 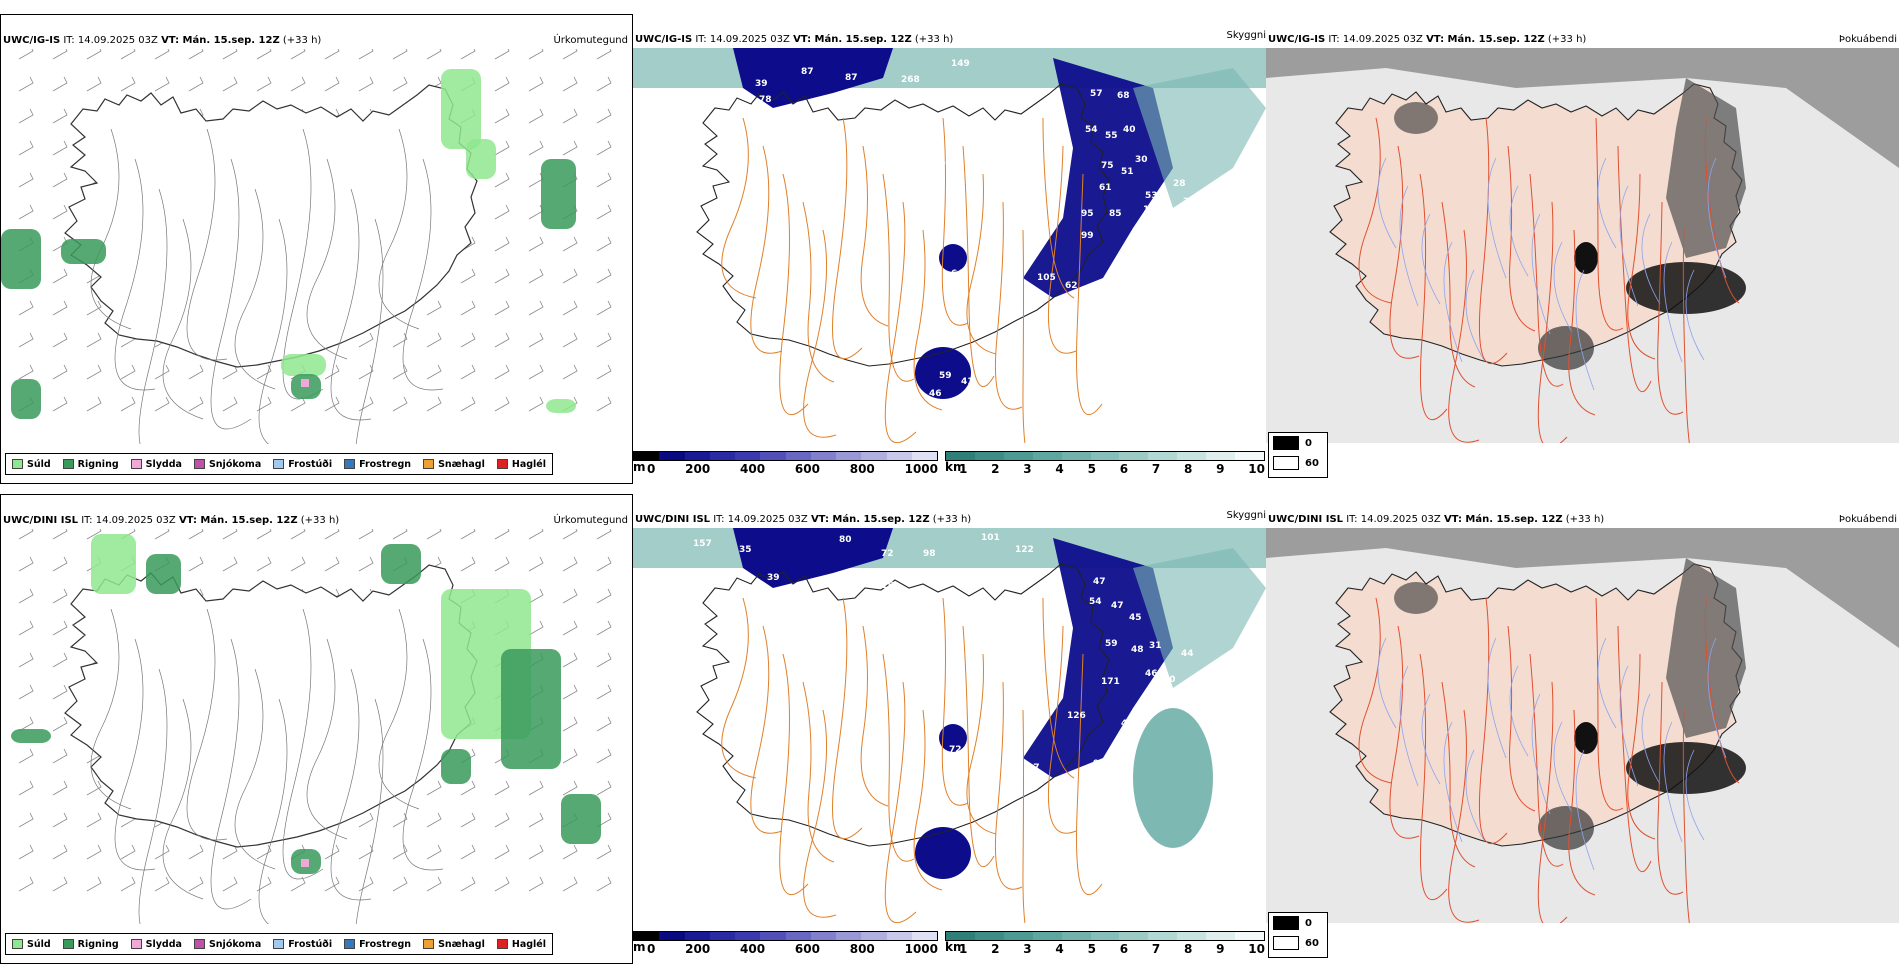 What do you see at coordinates (1298, 923) in the screenshot?
I see `fog-legend-row: 0` at bounding box center [1298, 923].